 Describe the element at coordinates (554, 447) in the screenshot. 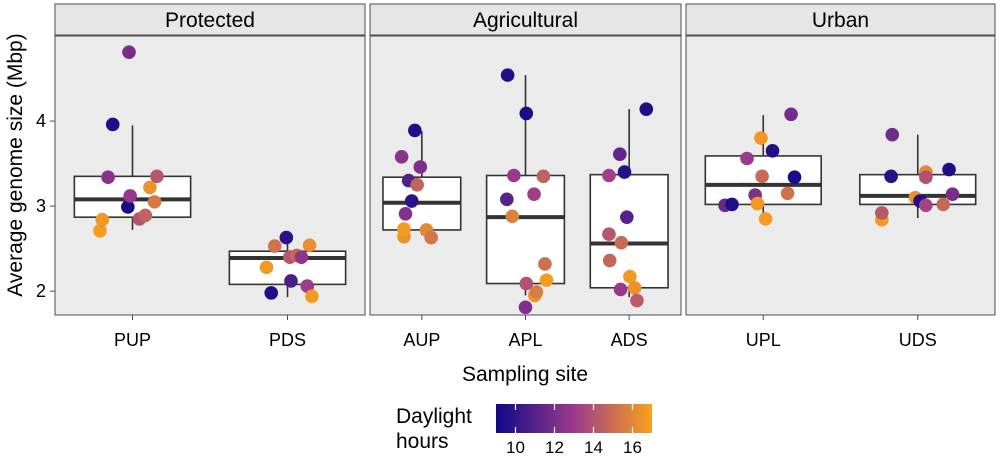

I see `legend-tick-label: 12` at that location.